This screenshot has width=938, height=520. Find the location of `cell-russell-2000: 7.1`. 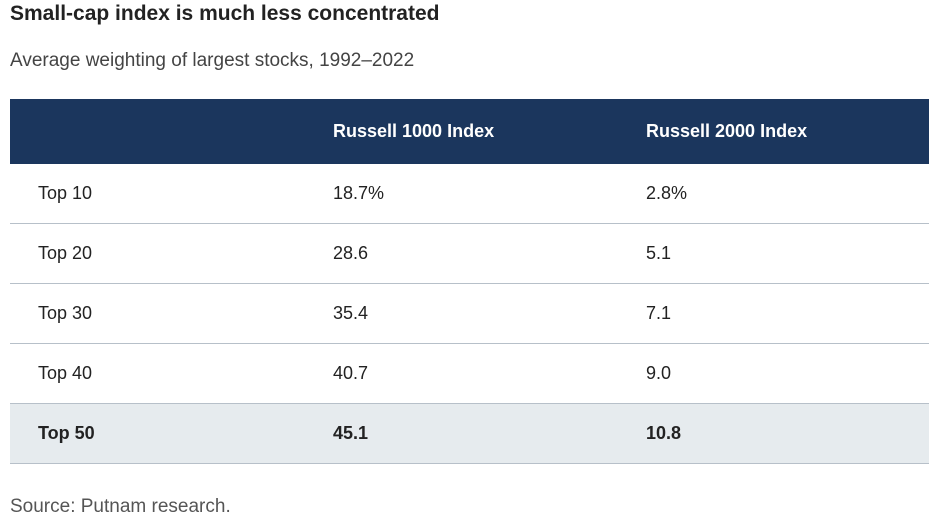

cell-russell-2000: 7.1 is located at coordinates (787, 313).